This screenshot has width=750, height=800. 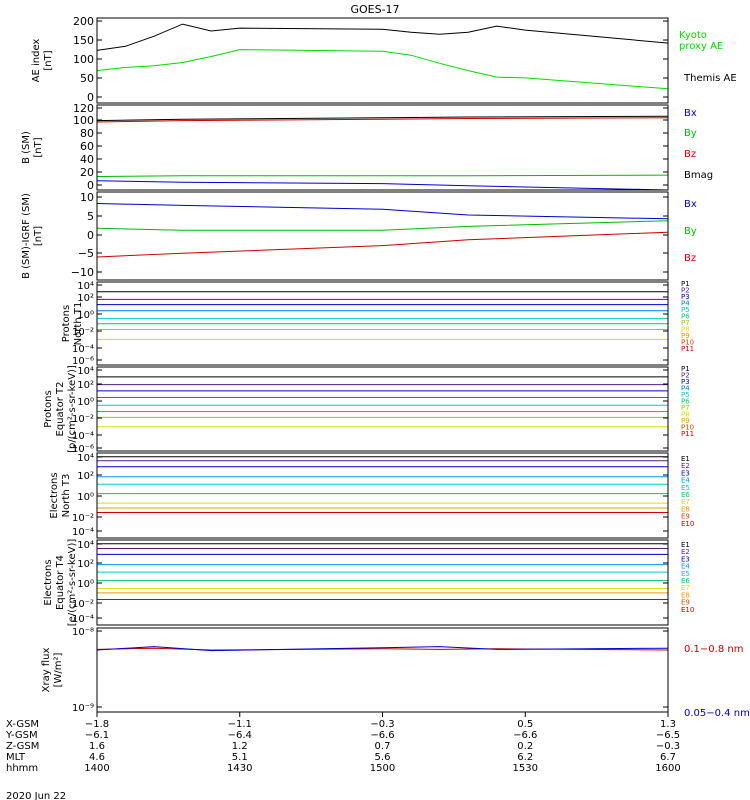 I want to click on panel-bigrf-ylabel: [nT], so click(x=38, y=236).